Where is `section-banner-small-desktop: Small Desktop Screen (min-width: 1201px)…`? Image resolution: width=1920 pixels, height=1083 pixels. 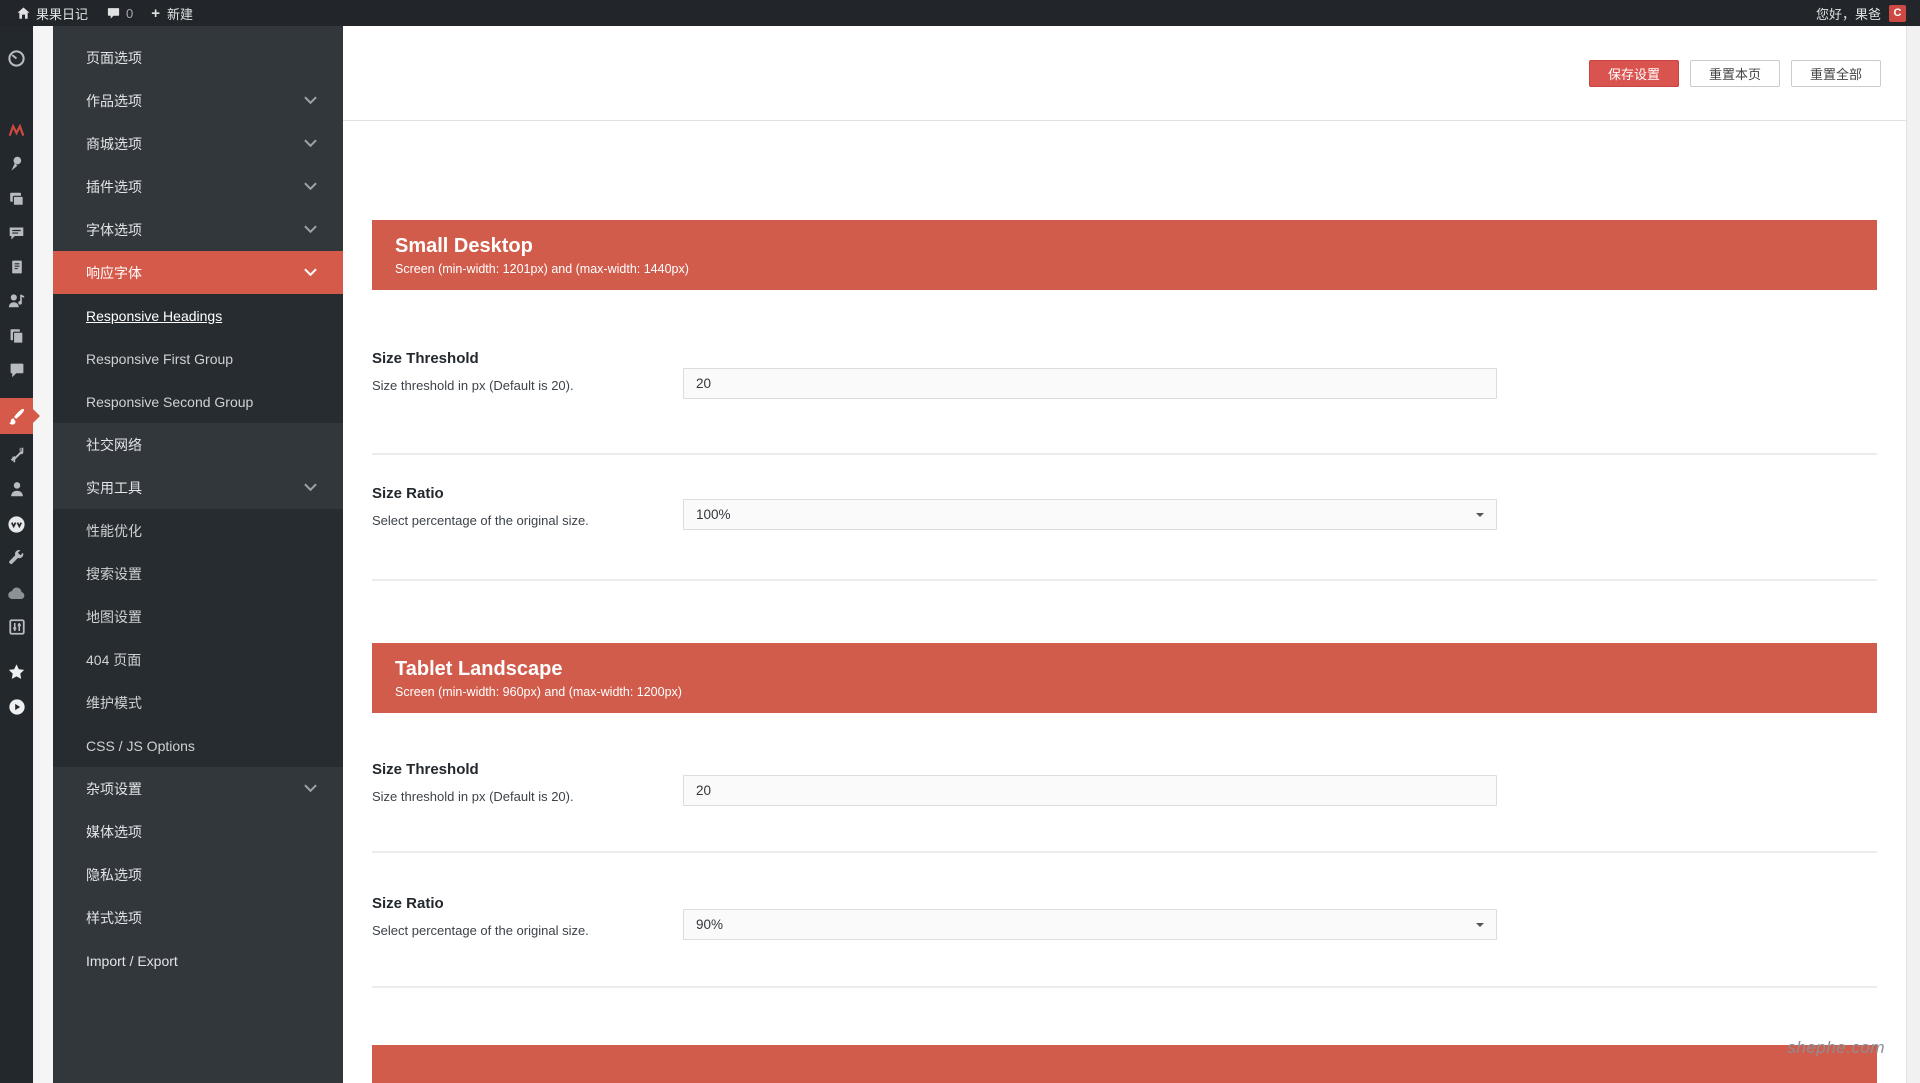
section-banner-small-desktop: Small Desktop Screen (min-width: 1201px)… is located at coordinates (1124, 255).